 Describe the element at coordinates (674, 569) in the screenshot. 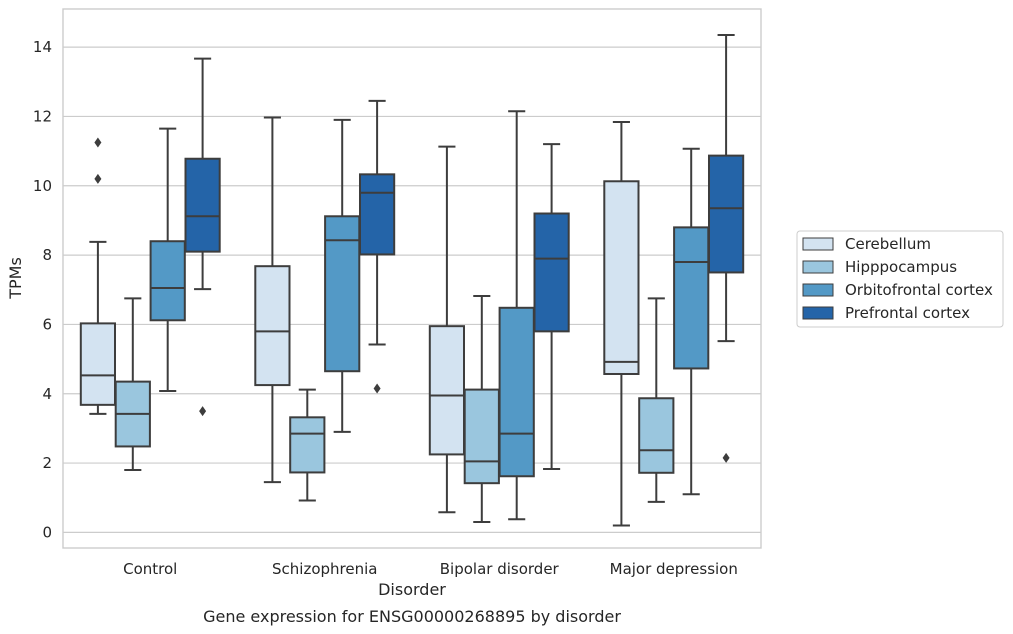

I see `x-tick-label: Major depression` at that location.